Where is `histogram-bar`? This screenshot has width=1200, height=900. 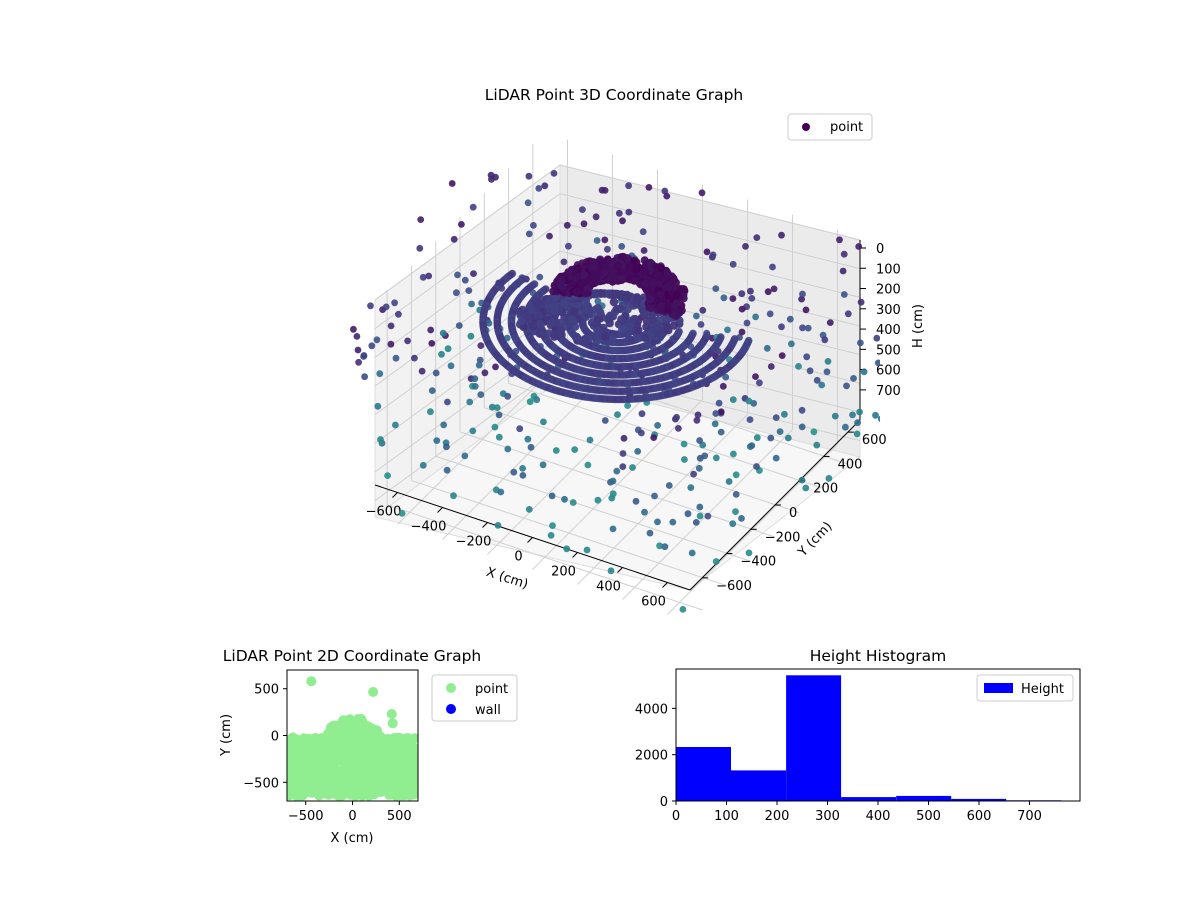
histogram-bar is located at coordinates (979, 799).